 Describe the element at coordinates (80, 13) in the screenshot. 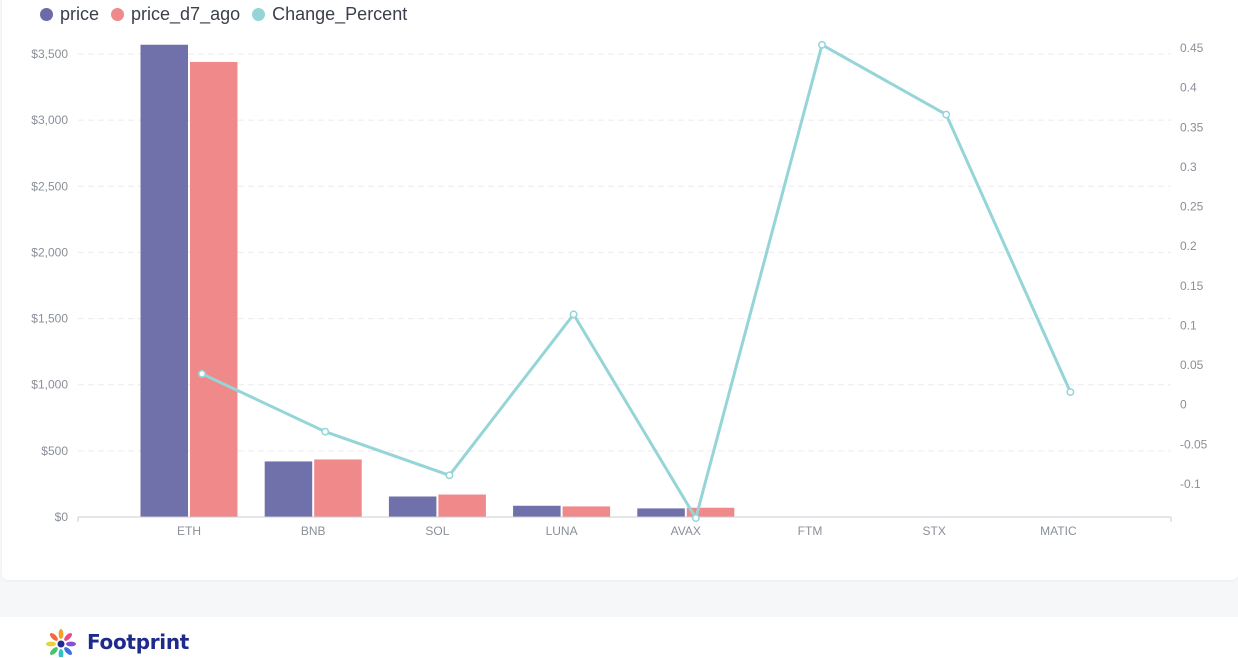

I see `legend-label-price: price` at that location.